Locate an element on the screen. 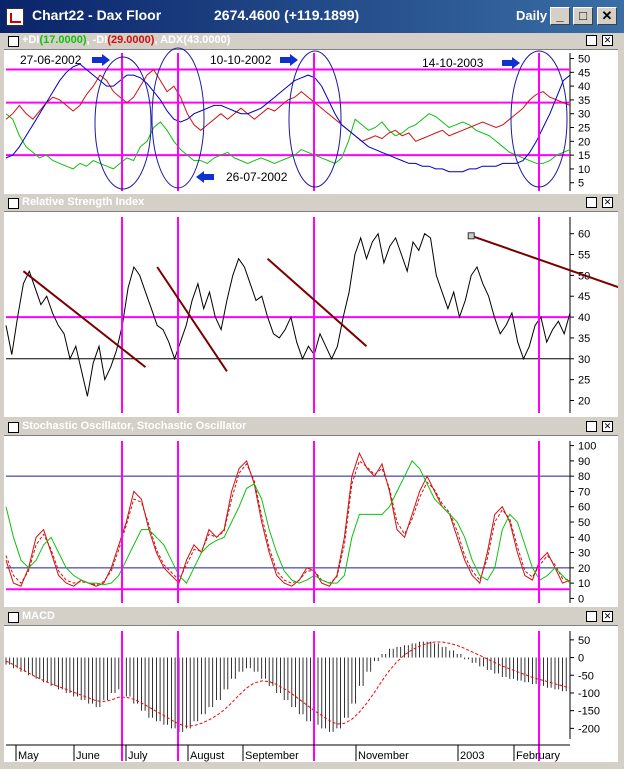  y-tick-label: 90 is located at coordinates (584, 462).